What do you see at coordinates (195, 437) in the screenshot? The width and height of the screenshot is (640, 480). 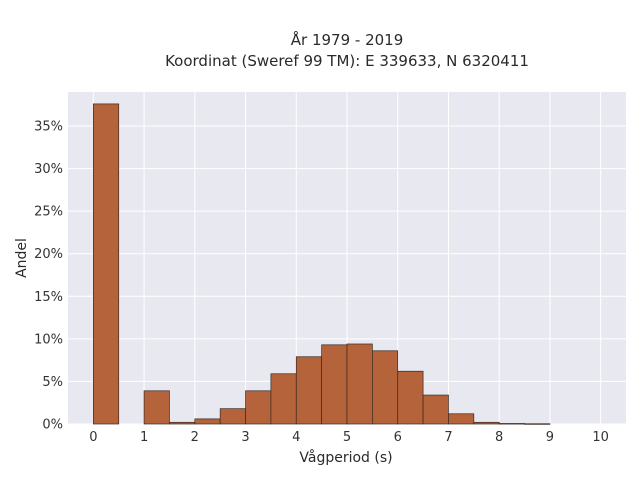 I see `x-tick-label: 2` at bounding box center [195, 437].